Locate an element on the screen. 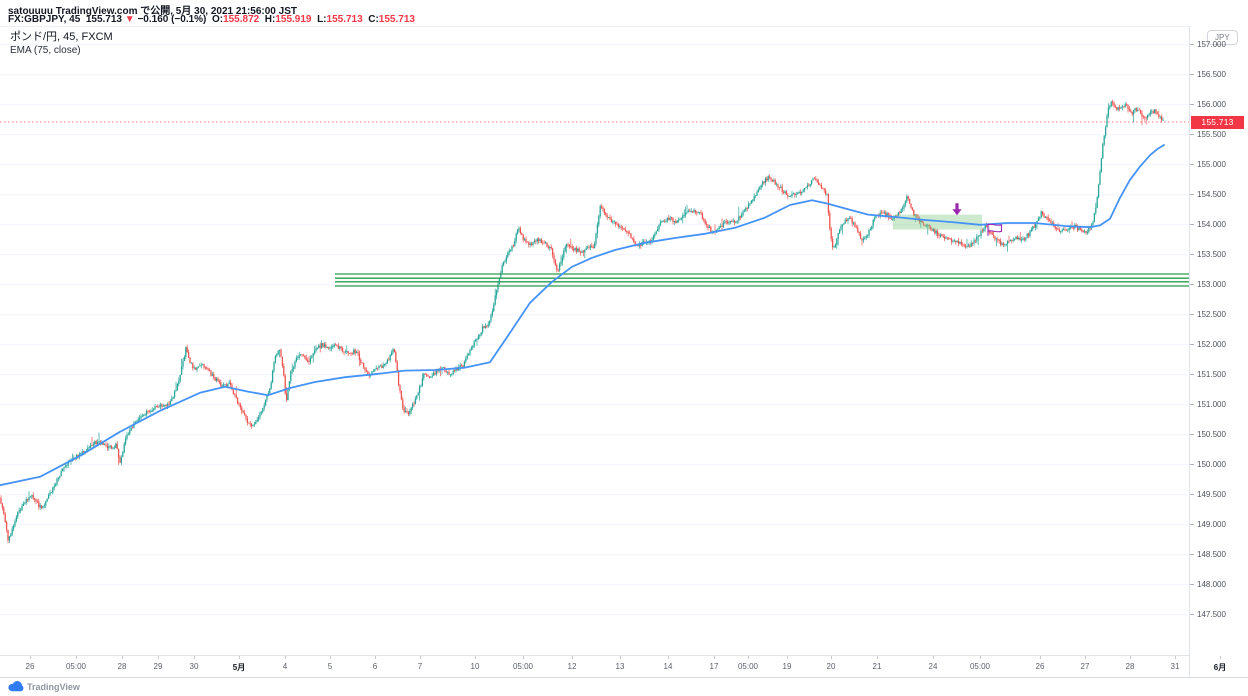 This screenshot has width=1248, height=696. header-separator is located at coordinates (624, 26).